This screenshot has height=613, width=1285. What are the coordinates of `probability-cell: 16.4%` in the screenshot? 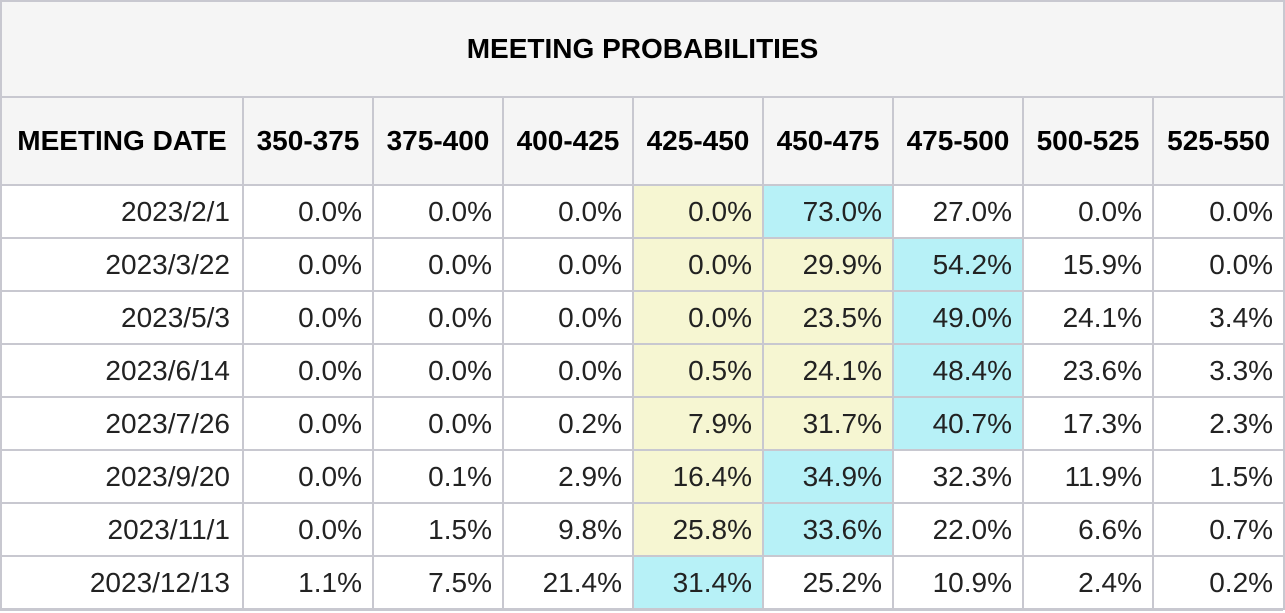 It's located at (698, 476).